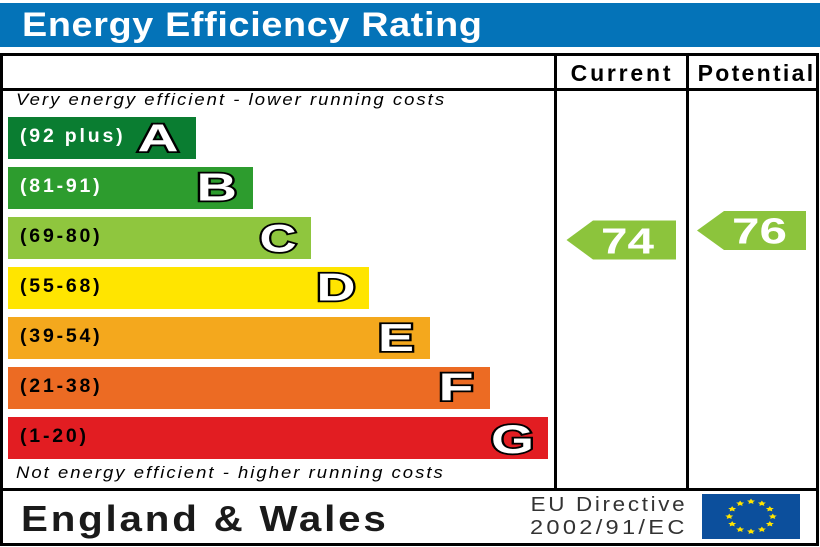  What do you see at coordinates (336, 288) in the screenshot?
I see `svg-text: D` at bounding box center [336, 288].